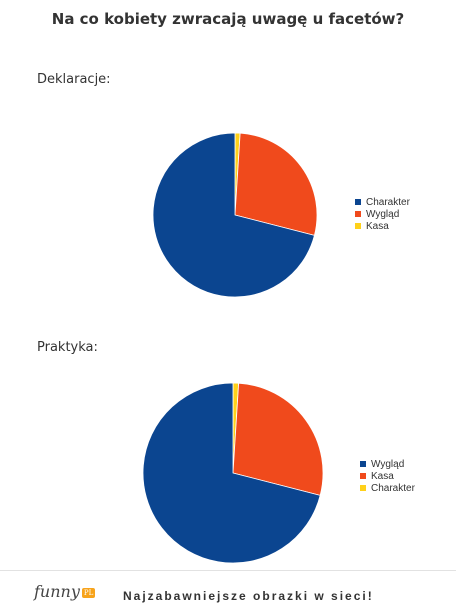 The image size is (456, 616). I want to click on pie-slice-charakter, so click(233, 215).